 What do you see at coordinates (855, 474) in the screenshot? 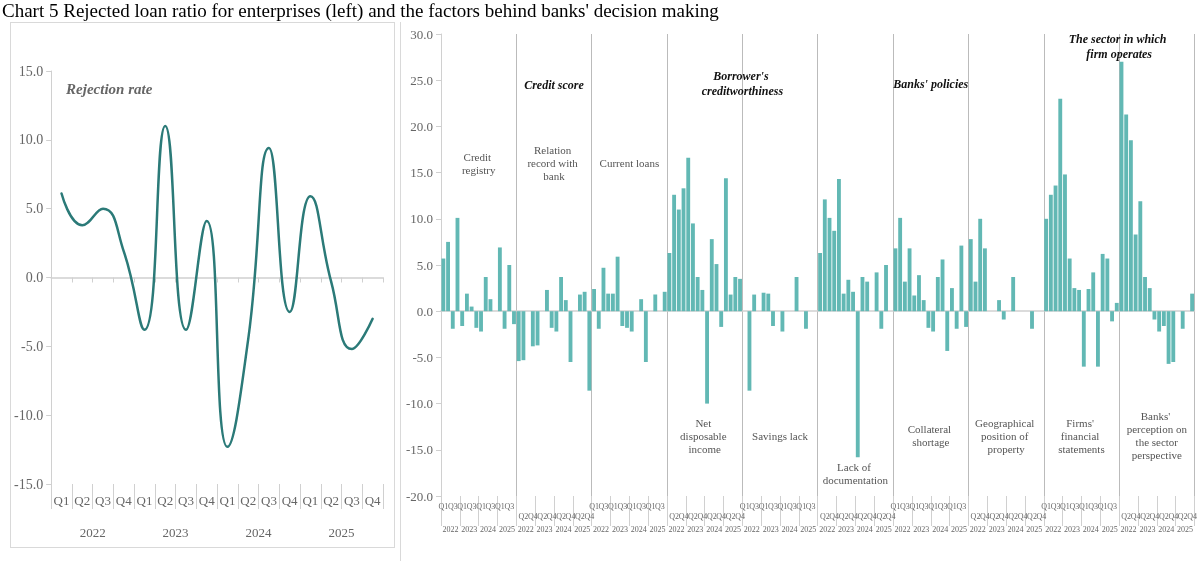
I see `annotation: Lack of documentation` at bounding box center [855, 474].